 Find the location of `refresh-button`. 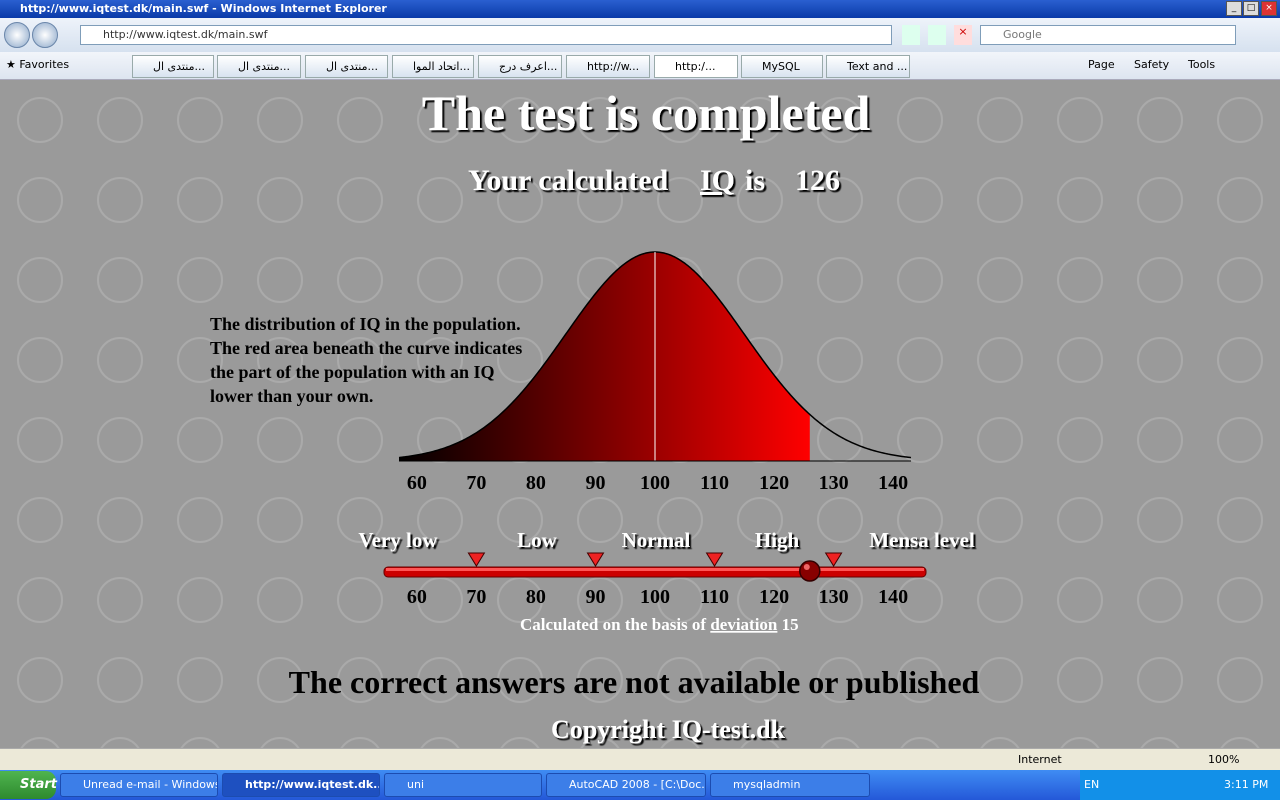

refresh-button is located at coordinates (937, 35).